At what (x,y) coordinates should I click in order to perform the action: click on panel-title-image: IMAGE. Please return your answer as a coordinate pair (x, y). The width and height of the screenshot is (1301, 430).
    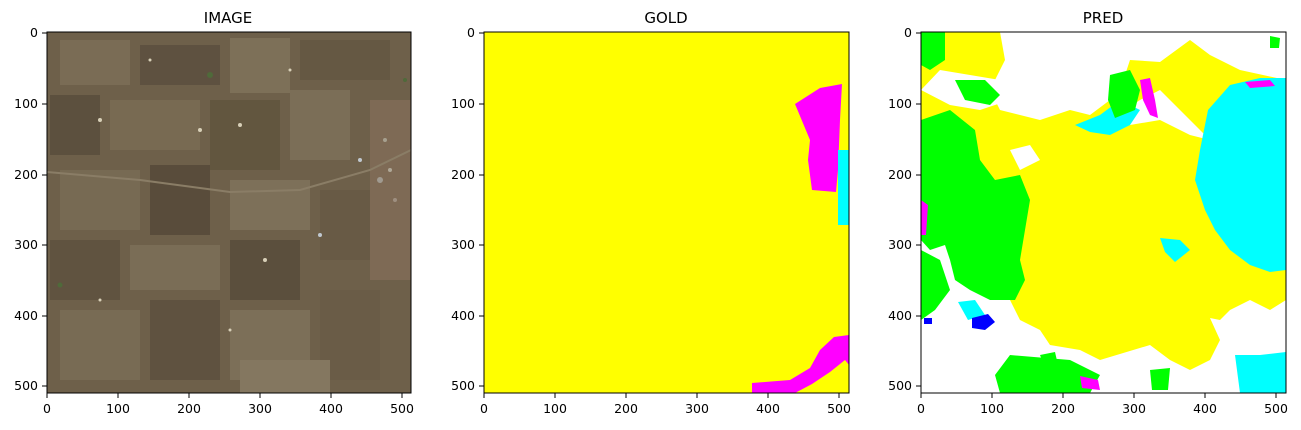
    Looking at the image, I should click on (228, 18).